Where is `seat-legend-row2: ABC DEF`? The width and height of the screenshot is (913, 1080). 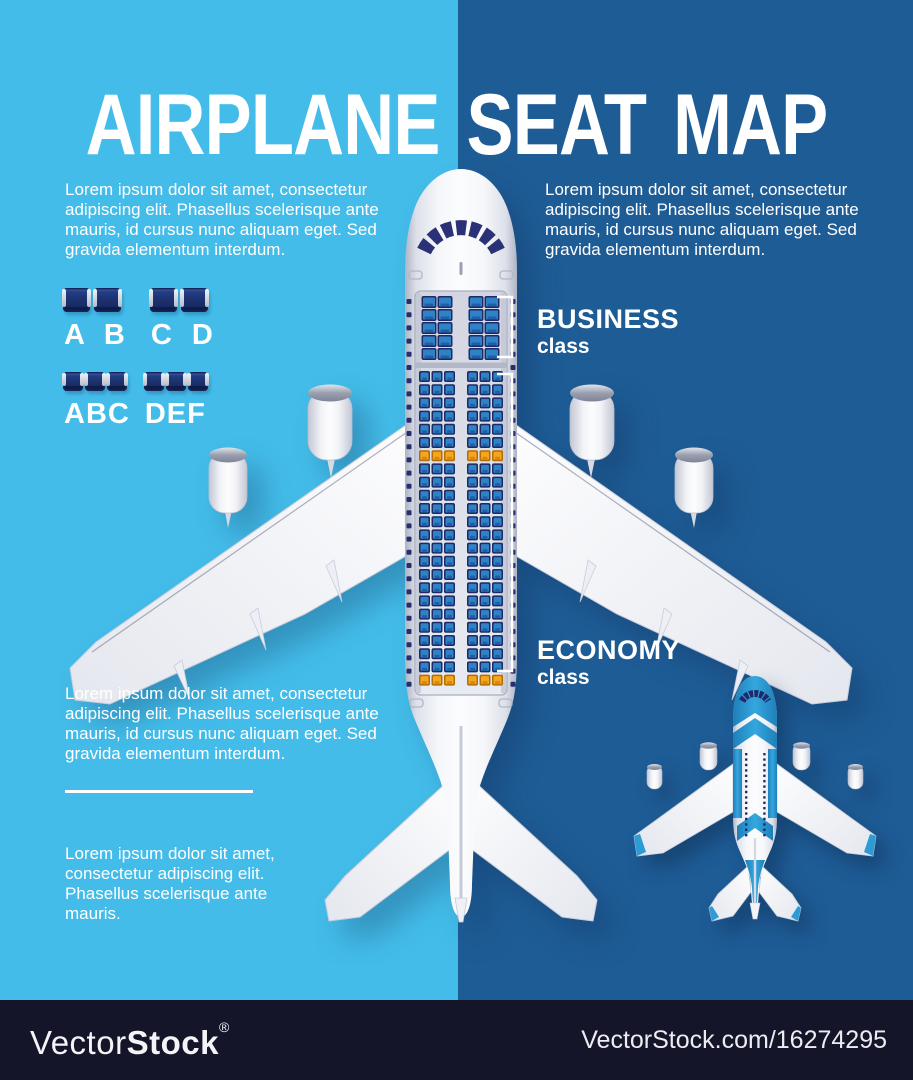 seat-legend-row2: ABC DEF is located at coordinates (135, 401).